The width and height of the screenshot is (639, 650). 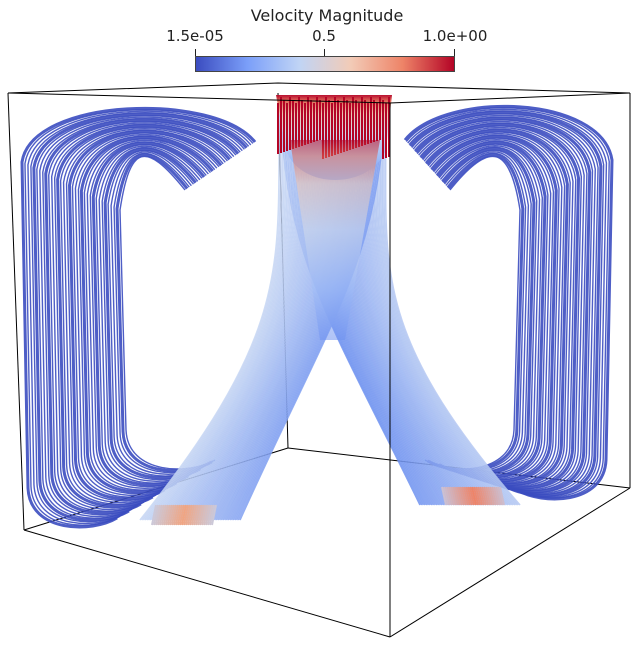 What do you see at coordinates (455, 36) in the screenshot?
I see `legend-max-label: 1.0e+00` at bounding box center [455, 36].